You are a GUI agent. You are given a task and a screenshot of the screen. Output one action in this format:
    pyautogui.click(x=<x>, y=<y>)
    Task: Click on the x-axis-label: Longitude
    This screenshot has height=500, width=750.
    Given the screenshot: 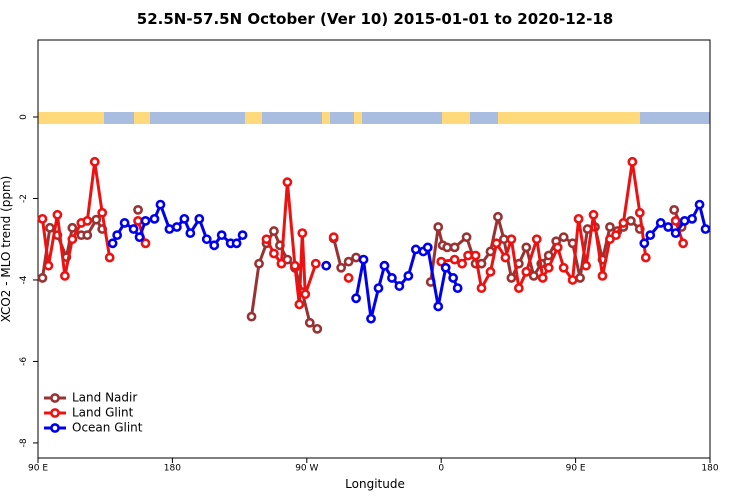 What is the action you would take?
    pyautogui.click(x=375, y=484)
    